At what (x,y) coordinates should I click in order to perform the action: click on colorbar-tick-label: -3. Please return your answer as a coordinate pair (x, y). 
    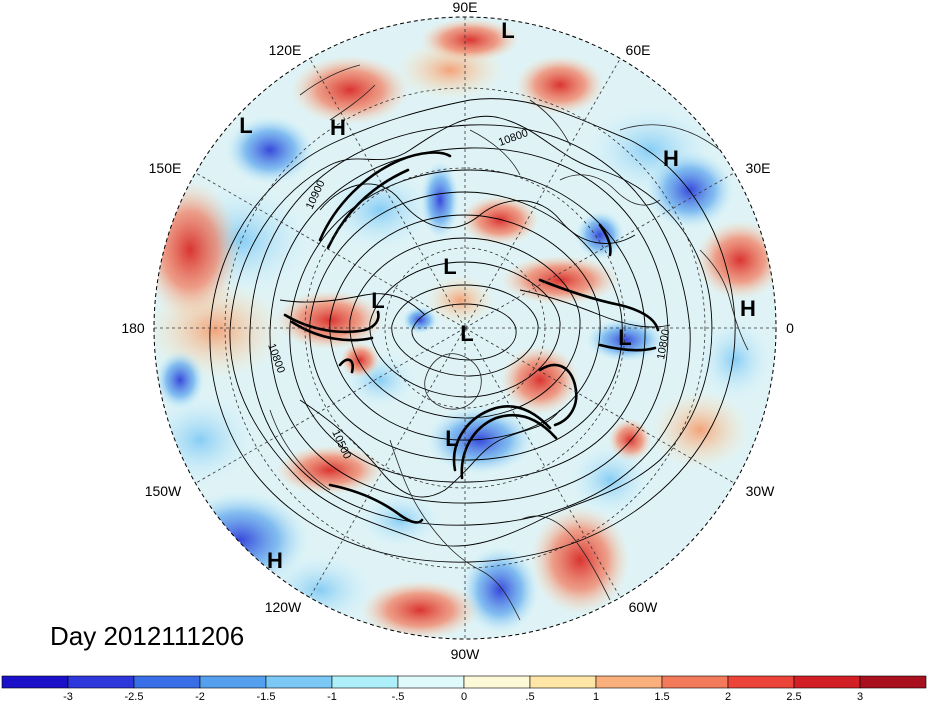
    Looking at the image, I should click on (68, 696).